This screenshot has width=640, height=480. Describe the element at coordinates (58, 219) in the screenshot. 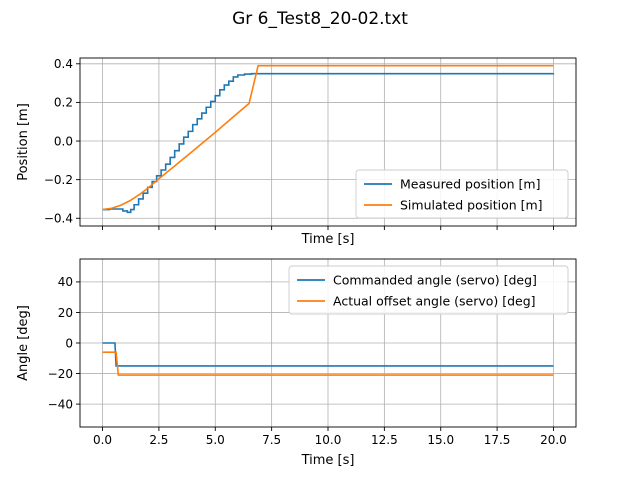

I see `y-tick-label: −0.4` at that location.